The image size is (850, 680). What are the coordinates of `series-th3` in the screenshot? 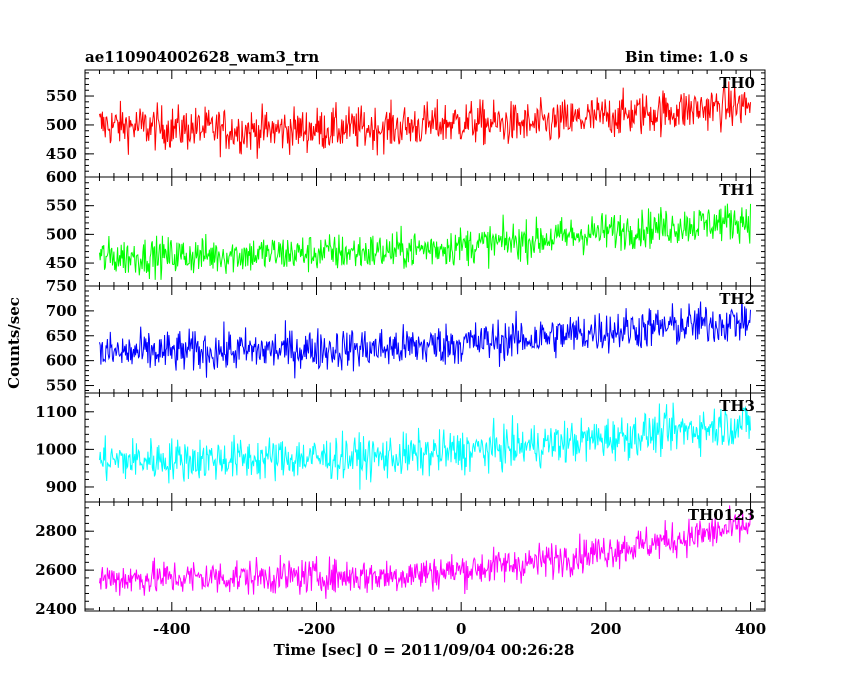 It's located at (425, 446).